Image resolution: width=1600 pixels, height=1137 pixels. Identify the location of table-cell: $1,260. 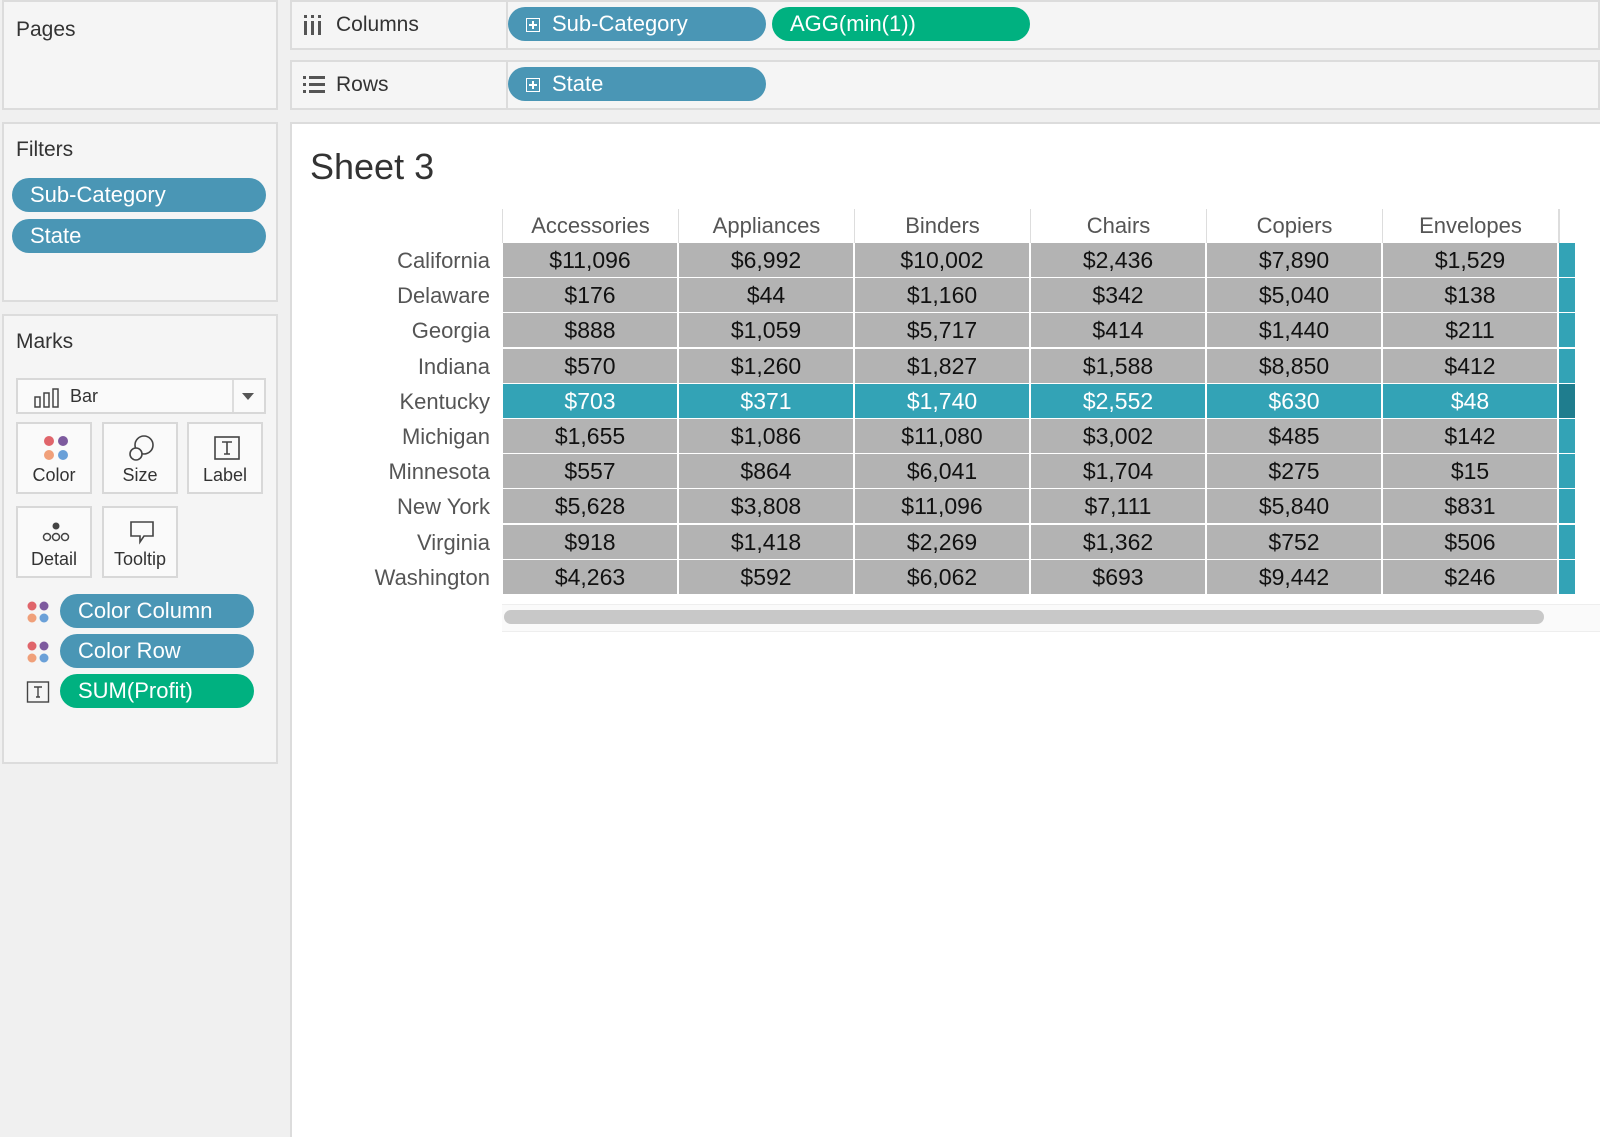
(766, 366).